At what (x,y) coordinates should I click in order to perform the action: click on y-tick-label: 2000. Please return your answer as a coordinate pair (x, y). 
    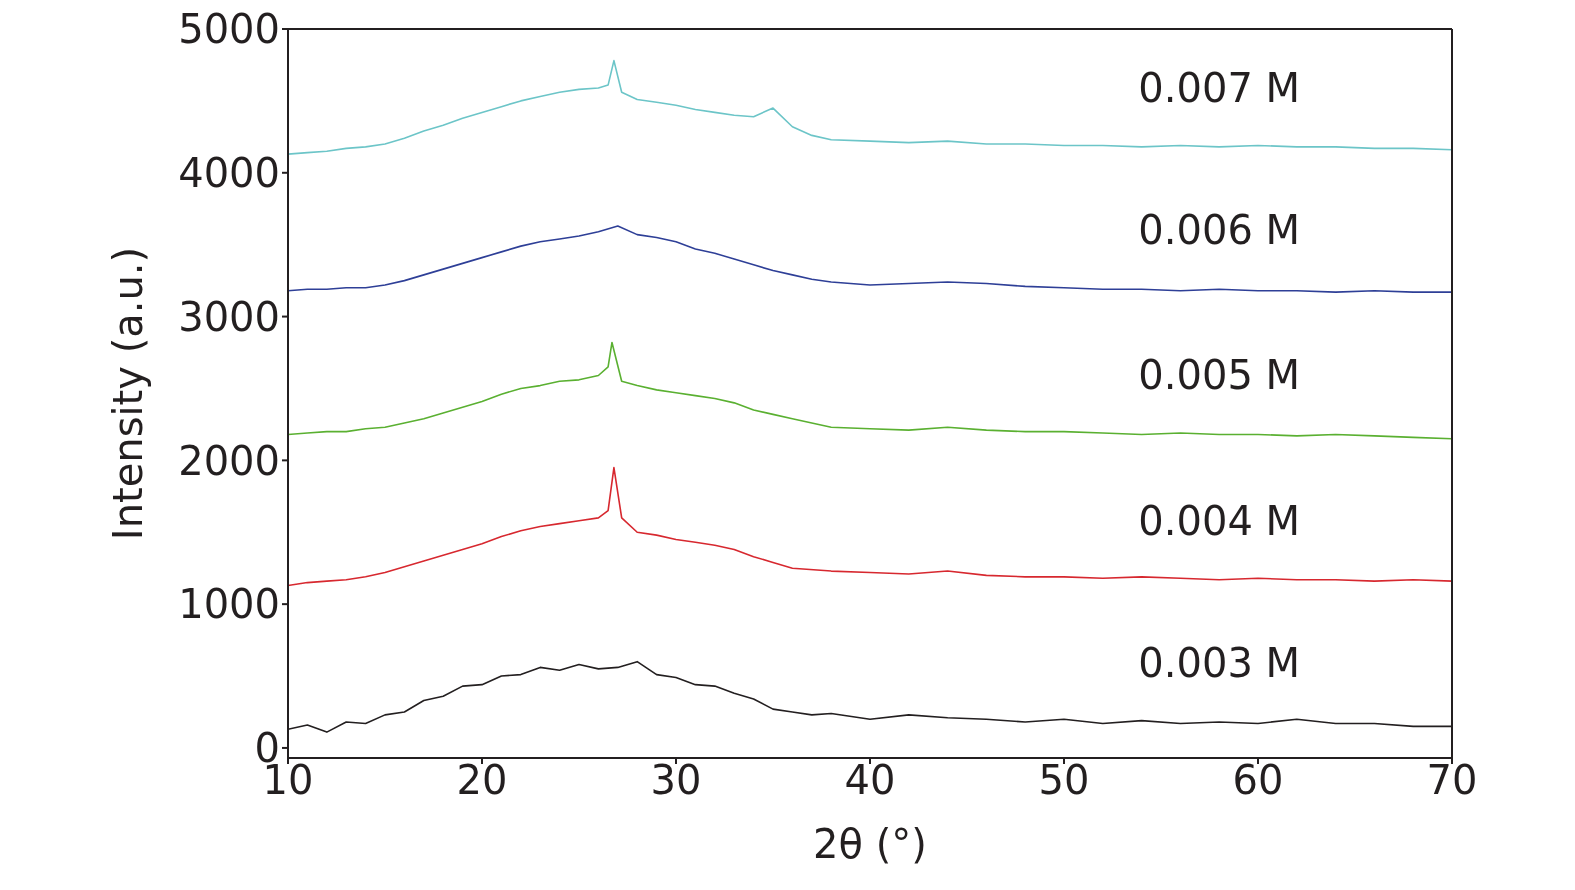
    Looking at the image, I should click on (229, 460).